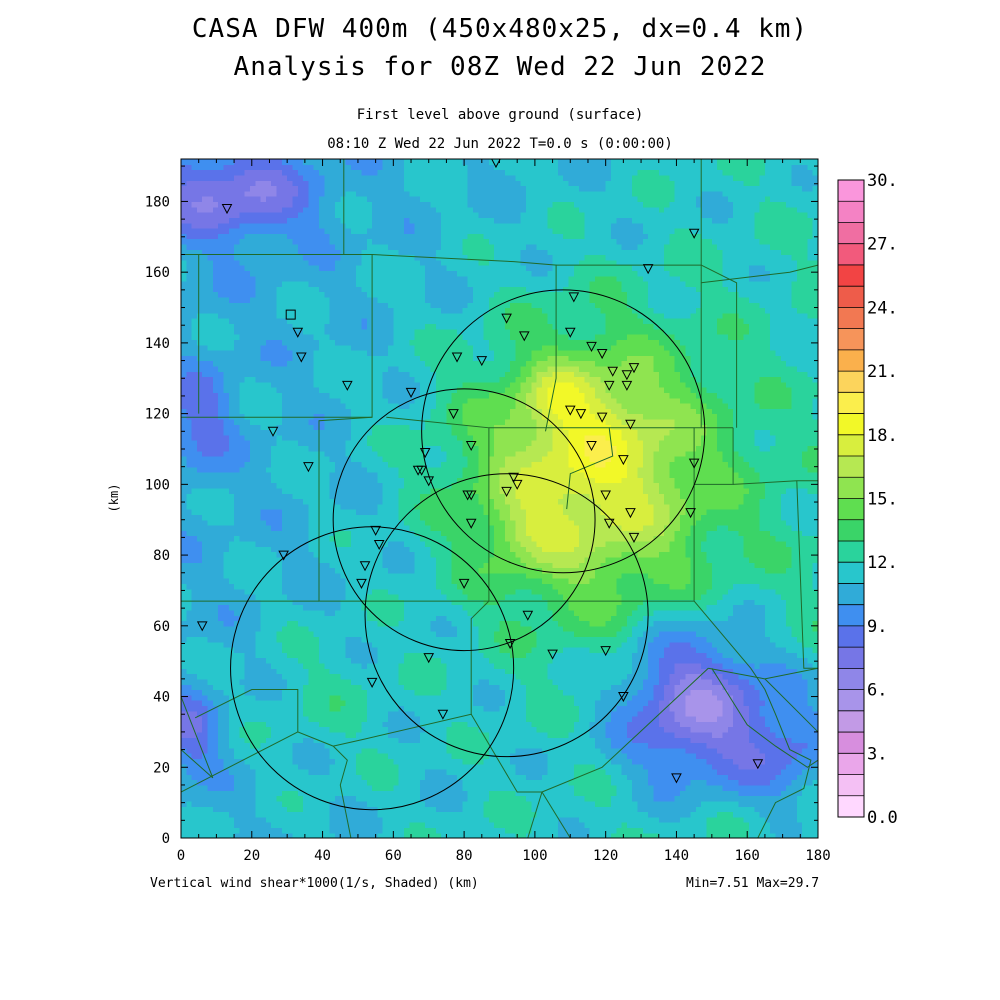 This screenshot has height=1000, width=1000. What do you see at coordinates (500, 67) in the screenshot?
I see `chart-subtitle-analysis: Analysis for 08Z Wed 22 Jun 2022` at bounding box center [500, 67].